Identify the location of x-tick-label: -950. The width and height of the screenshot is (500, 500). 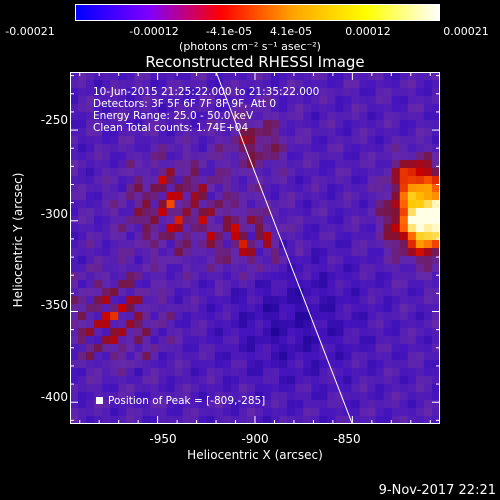
(163, 439).